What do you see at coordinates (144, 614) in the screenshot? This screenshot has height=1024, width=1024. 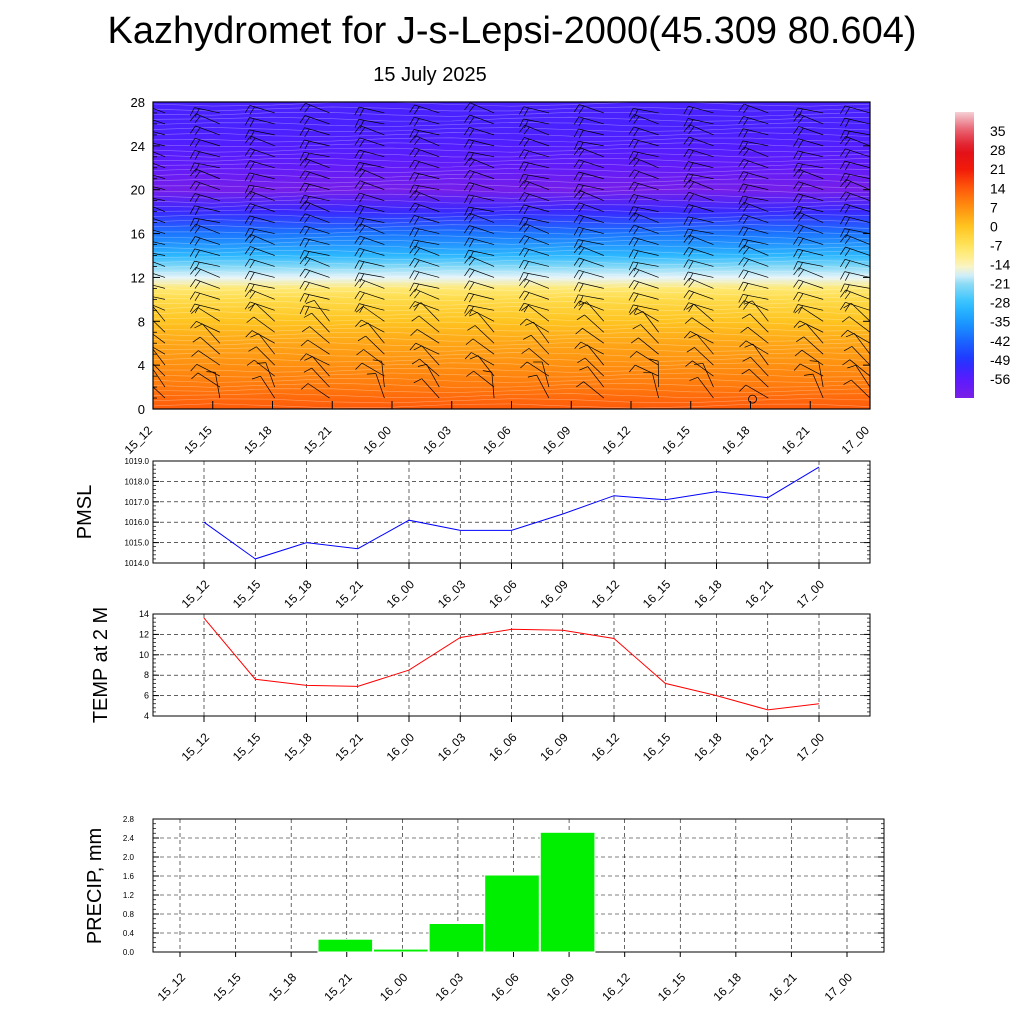 I see `y-tick-label: 14` at bounding box center [144, 614].